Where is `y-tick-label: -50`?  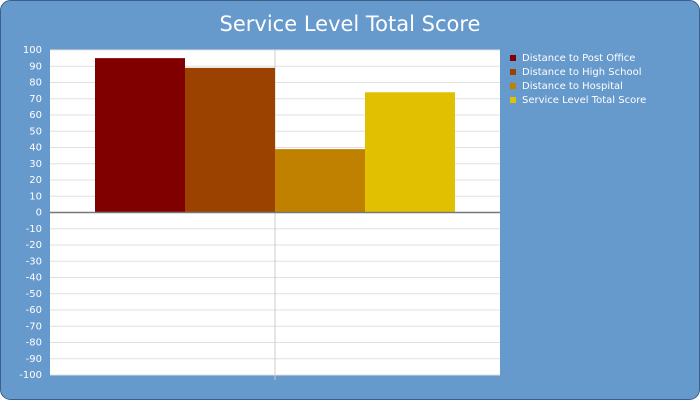
y-tick-label: -50 is located at coordinates (34, 294).